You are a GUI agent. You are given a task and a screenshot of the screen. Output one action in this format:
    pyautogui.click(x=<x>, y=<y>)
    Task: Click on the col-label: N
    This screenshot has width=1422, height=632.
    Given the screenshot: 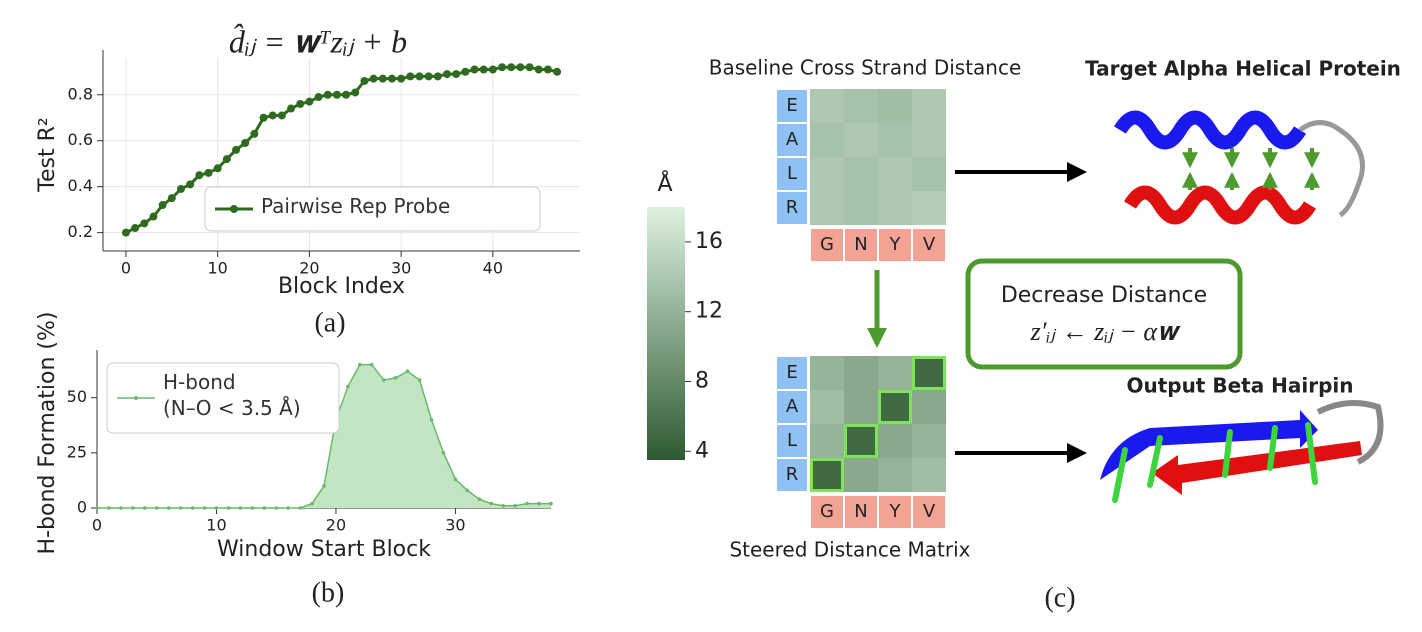 What is the action you would take?
    pyautogui.click(x=860, y=511)
    